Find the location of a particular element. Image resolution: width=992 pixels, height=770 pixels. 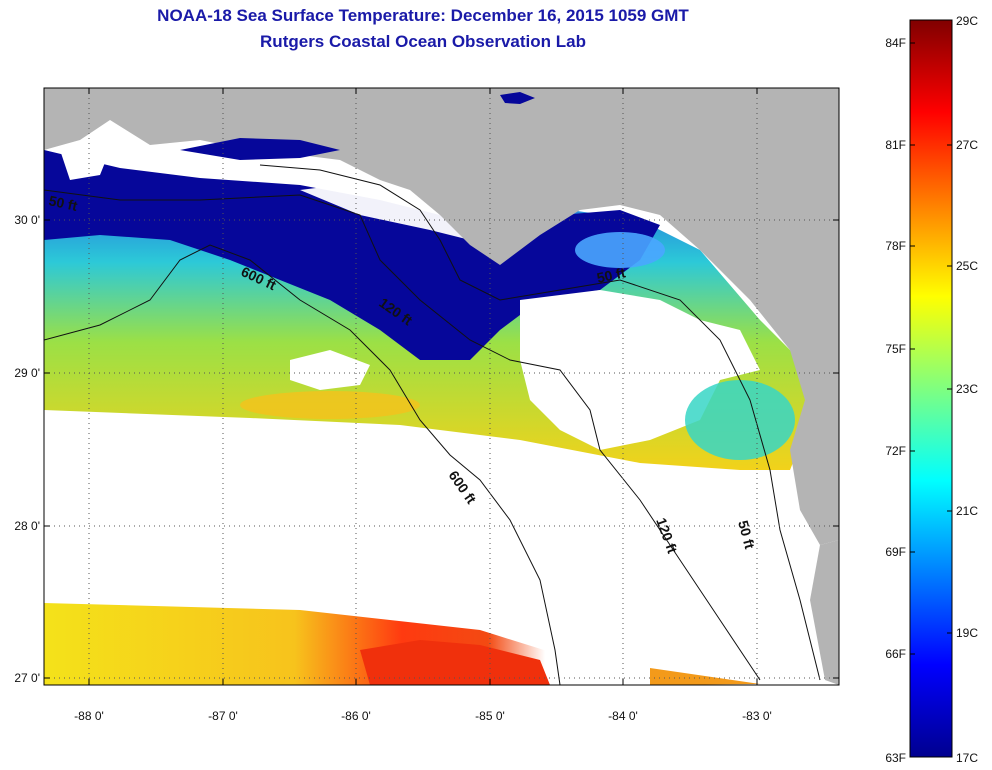

c-label-25: 25C is located at coordinates (967, 266).